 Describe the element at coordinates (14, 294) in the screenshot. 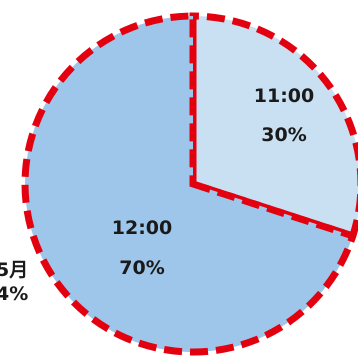

I see `edge-label-percent: 4%` at that location.